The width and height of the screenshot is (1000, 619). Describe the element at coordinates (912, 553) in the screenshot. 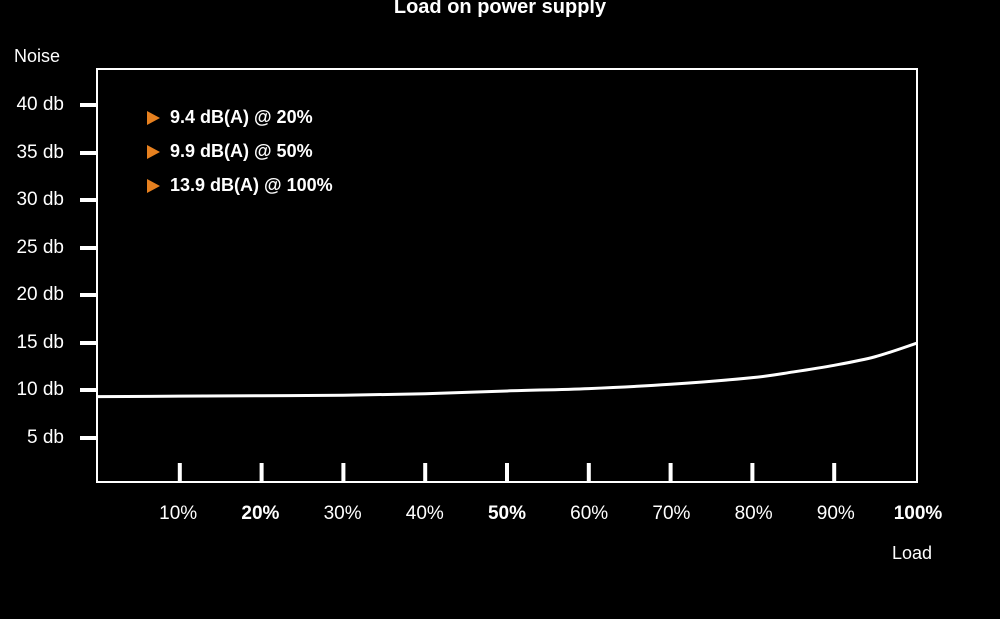

I see `x-axis-title: Load` at that location.